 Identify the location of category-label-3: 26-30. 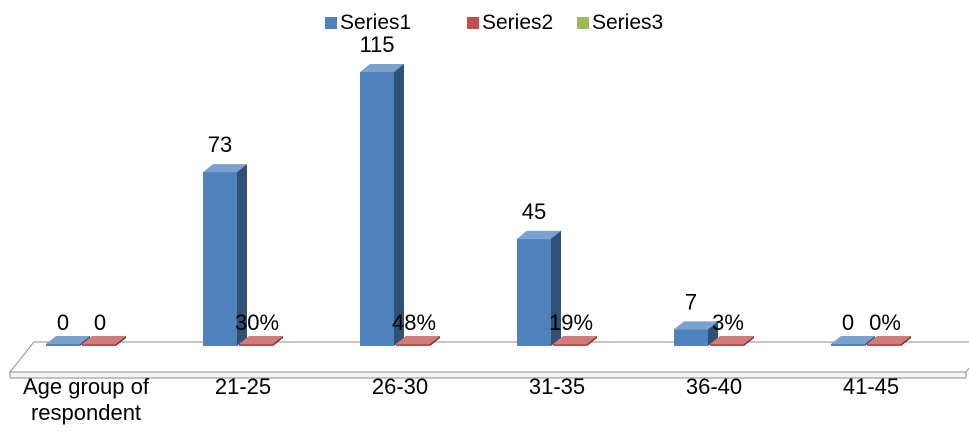
(400, 386).